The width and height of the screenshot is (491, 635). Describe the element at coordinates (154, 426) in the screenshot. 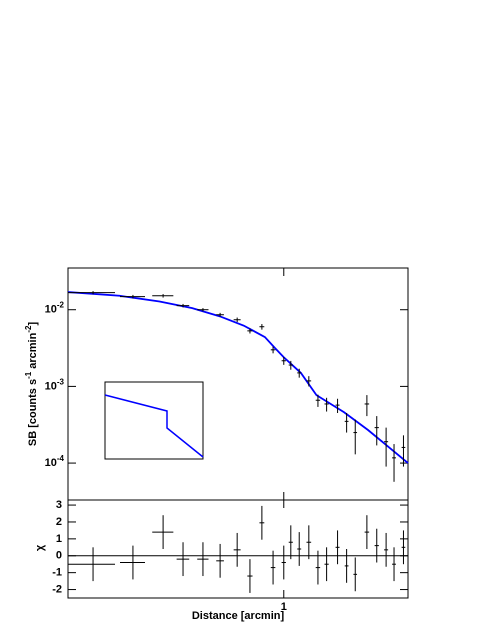

I see `inset-line` at that location.